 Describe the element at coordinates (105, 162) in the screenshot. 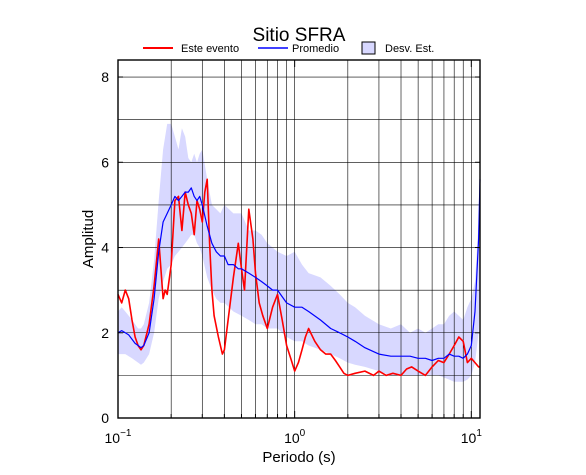

I see `y-tick-label: 6` at that location.